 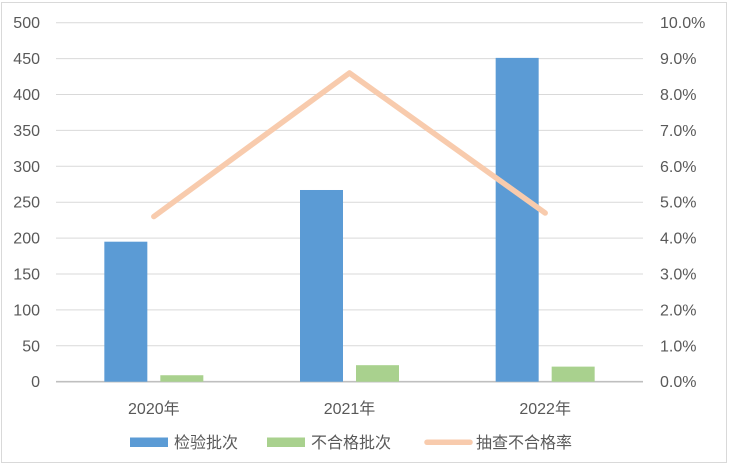 What do you see at coordinates (545, 409) in the screenshot?
I see `x-axis-label: 2022年` at bounding box center [545, 409].